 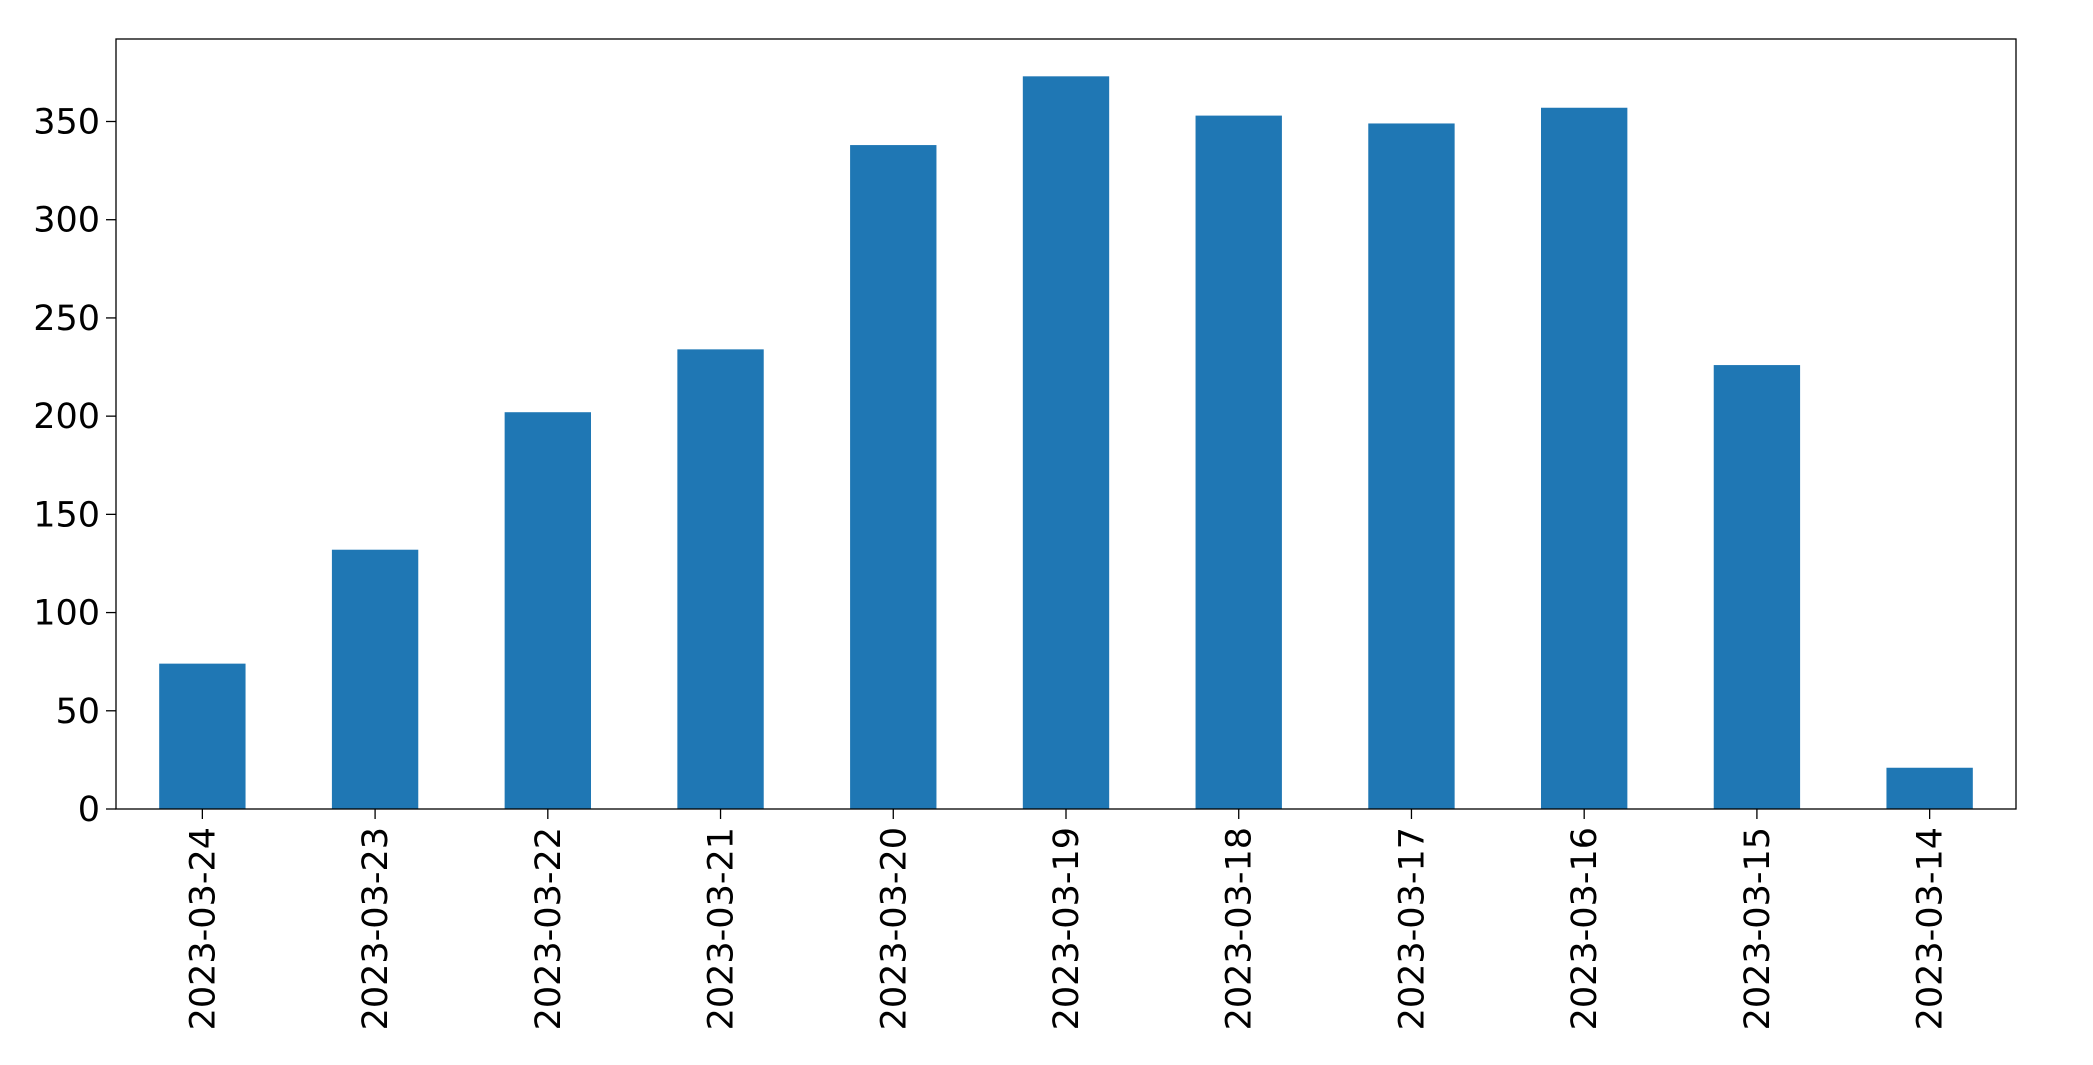 I want to click on y-tick-label: 0, so click(x=89, y=810).